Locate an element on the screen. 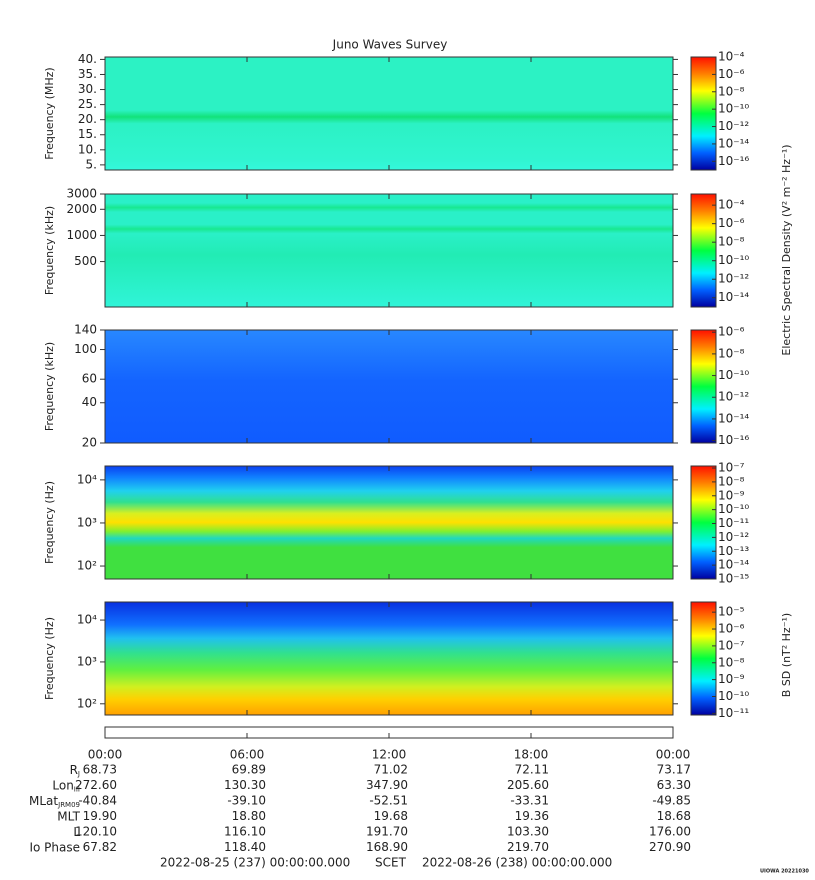 This screenshot has width=815, height=880. colorbar-label: B SD (nT² Hz⁻¹) is located at coordinates (786, 655).